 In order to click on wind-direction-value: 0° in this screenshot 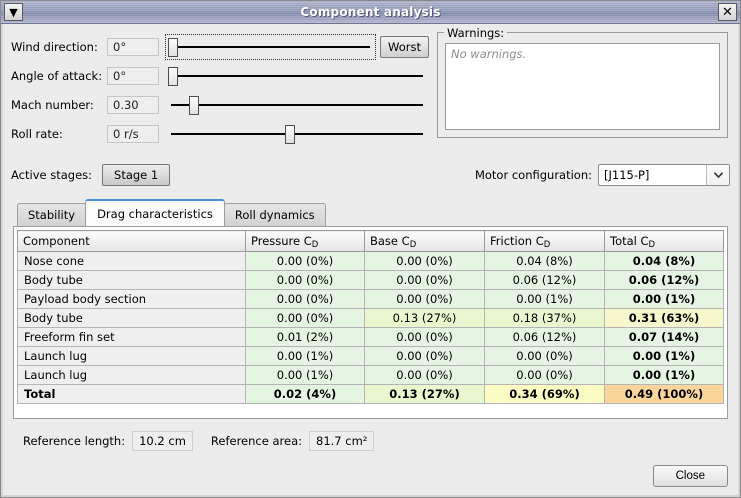, I will do `click(133, 46)`.